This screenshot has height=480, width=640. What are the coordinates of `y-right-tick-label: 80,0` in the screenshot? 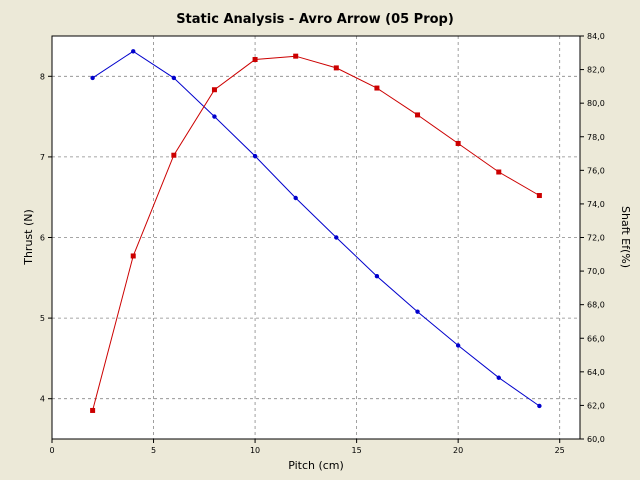 It's located at (596, 103).